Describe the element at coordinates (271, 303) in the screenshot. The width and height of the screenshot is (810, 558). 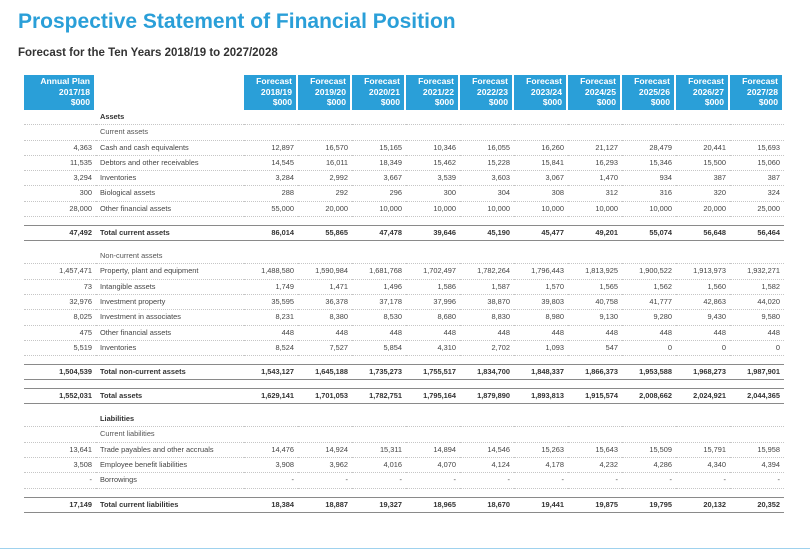
I see `forecast-cell: 35,595` at that location.